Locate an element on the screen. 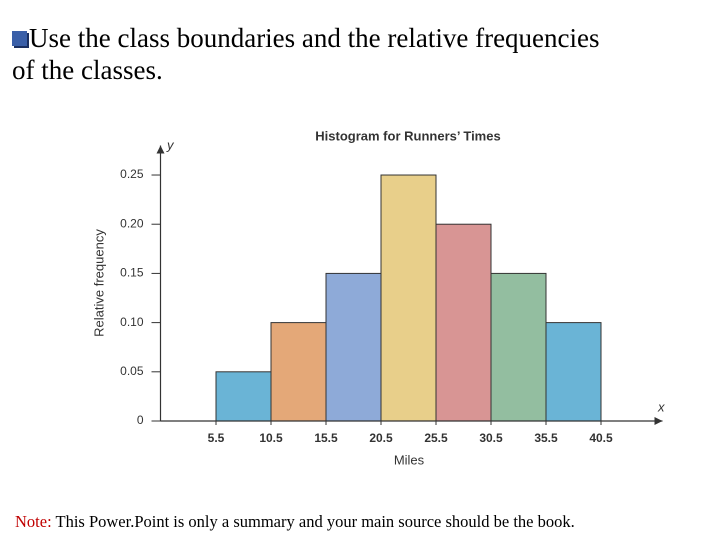 This screenshot has height=540, width=720. x-tick-label: 25.5 is located at coordinates (436, 438).